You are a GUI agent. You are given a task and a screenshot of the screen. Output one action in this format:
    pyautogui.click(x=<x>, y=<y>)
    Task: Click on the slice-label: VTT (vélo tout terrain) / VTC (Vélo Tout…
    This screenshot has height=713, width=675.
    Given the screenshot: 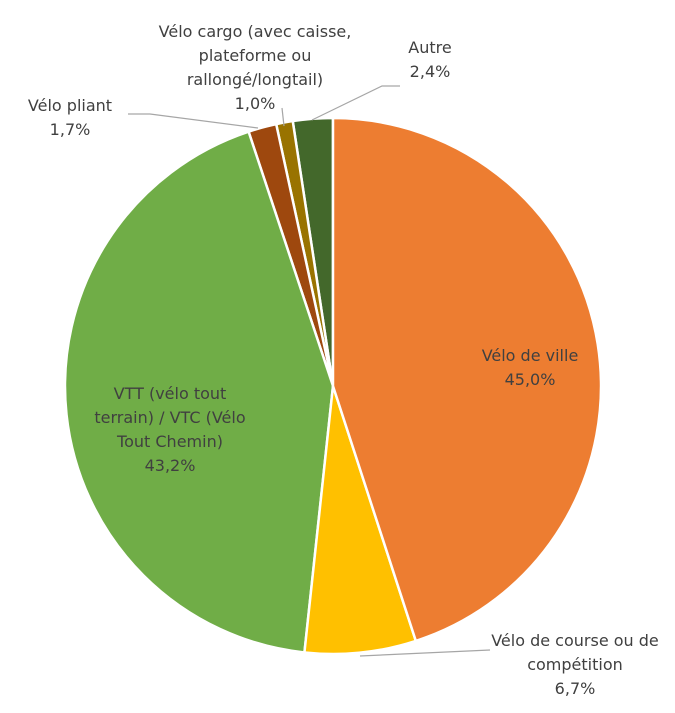 What is the action you would take?
    pyautogui.click(x=170, y=430)
    